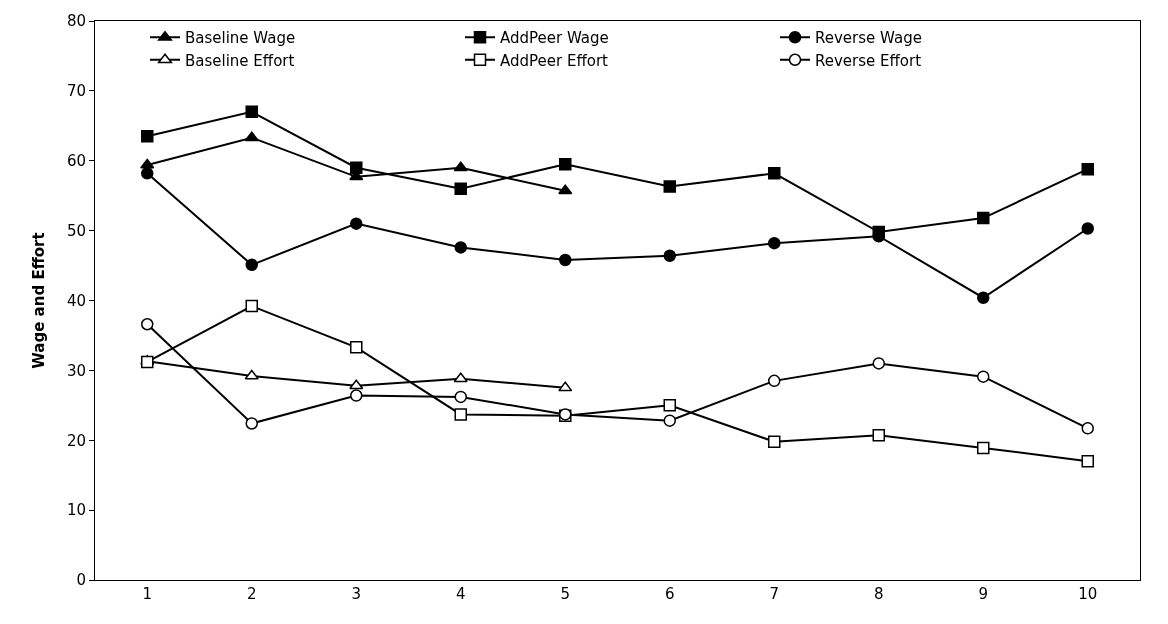 Image resolution: width=1168 pixels, height=624 pixels. What do you see at coordinates (76, 370) in the screenshot?
I see `y-tick-label: 30` at bounding box center [76, 370].